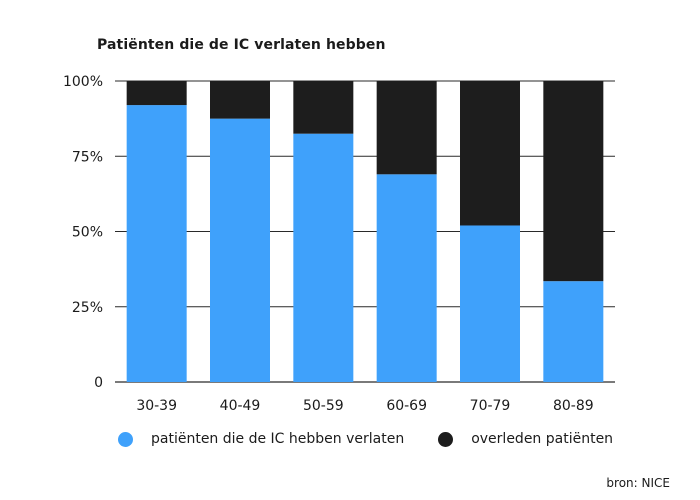 The height and width of the screenshot is (500, 700). Describe the element at coordinates (156, 93) in the screenshot. I see `bar-30-39-deceased` at that location.